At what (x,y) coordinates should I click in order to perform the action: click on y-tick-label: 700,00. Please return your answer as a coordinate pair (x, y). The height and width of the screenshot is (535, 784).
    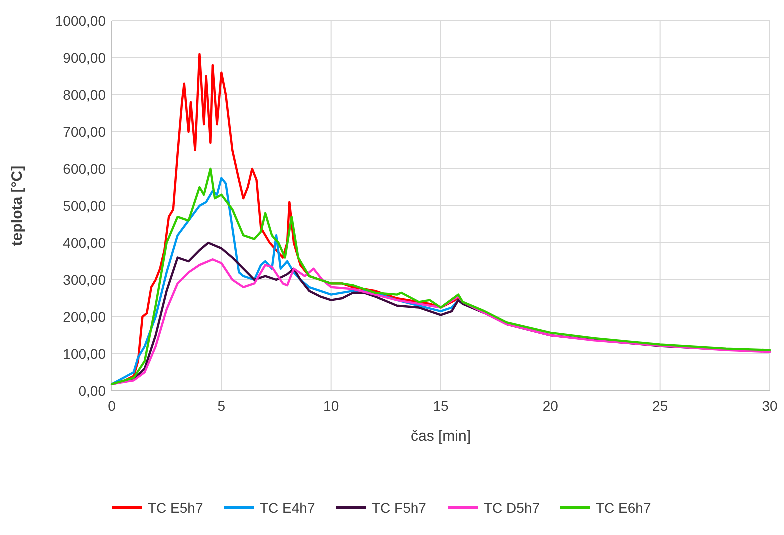
    Looking at the image, I should click on (84, 132).